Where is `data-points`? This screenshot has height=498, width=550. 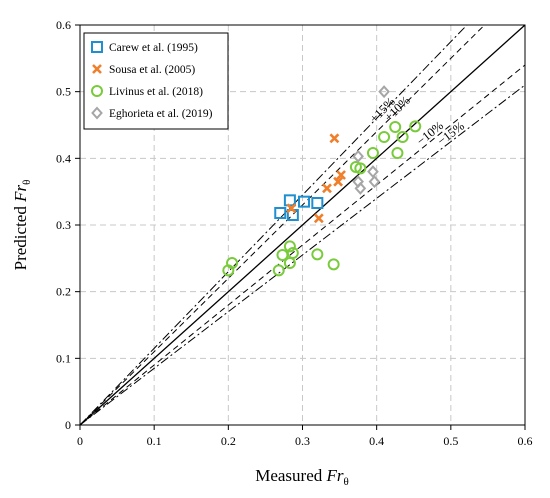
data-points is located at coordinates (322, 181).